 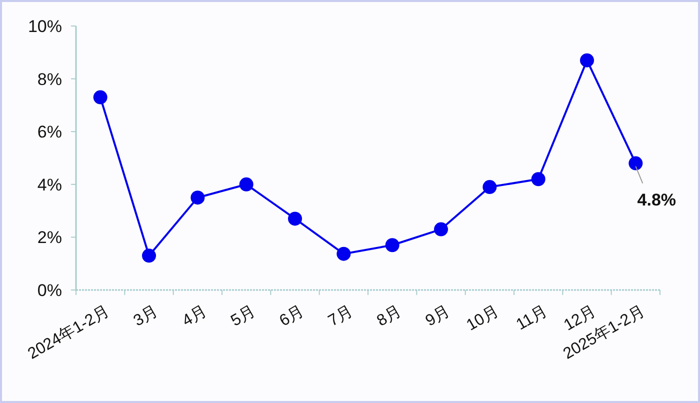 What do you see at coordinates (341, 316) in the screenshot?
I see `x-tick-label: 7月` at bounding box center [341, 316].